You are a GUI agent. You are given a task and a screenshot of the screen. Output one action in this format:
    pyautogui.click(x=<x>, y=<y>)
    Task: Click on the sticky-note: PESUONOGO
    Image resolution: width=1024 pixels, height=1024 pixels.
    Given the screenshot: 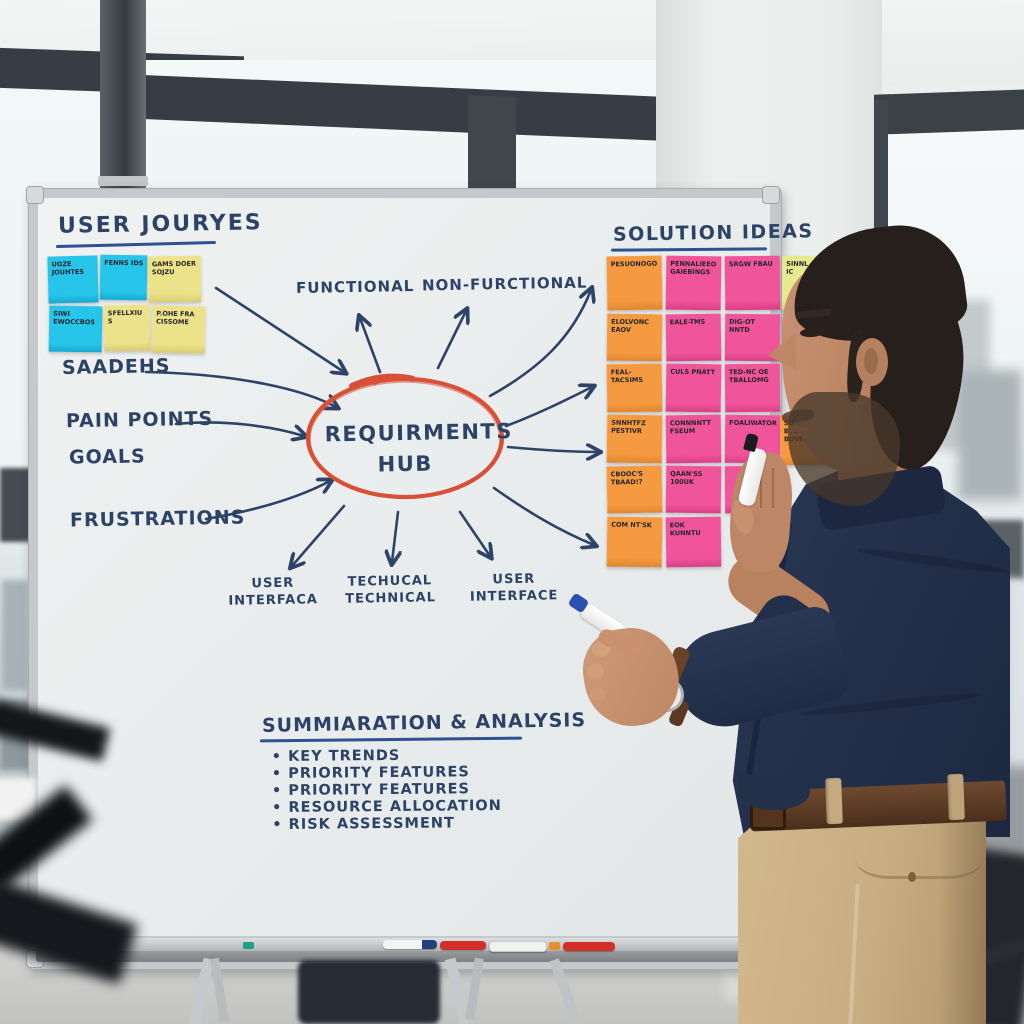 What is the action you would take?
    pyautogui.click(x=634, y=283)
    